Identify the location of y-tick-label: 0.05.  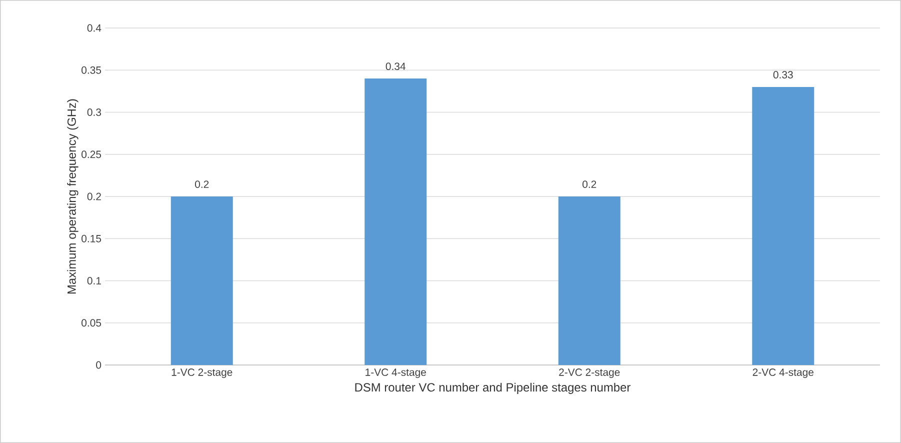
(92, 323).